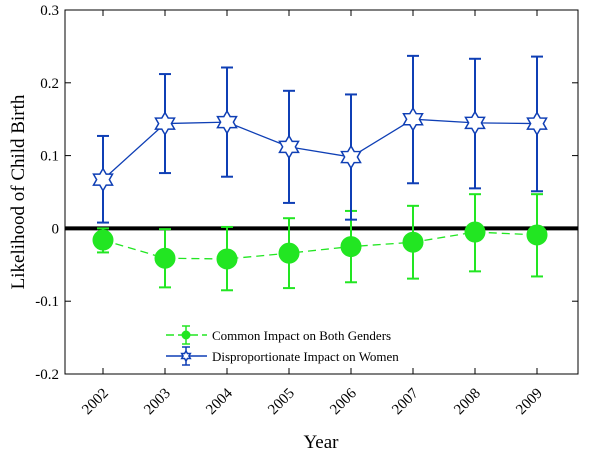 The image size is (595, 458). I want to click on x-tick-label: 2004, so click(219, 401).